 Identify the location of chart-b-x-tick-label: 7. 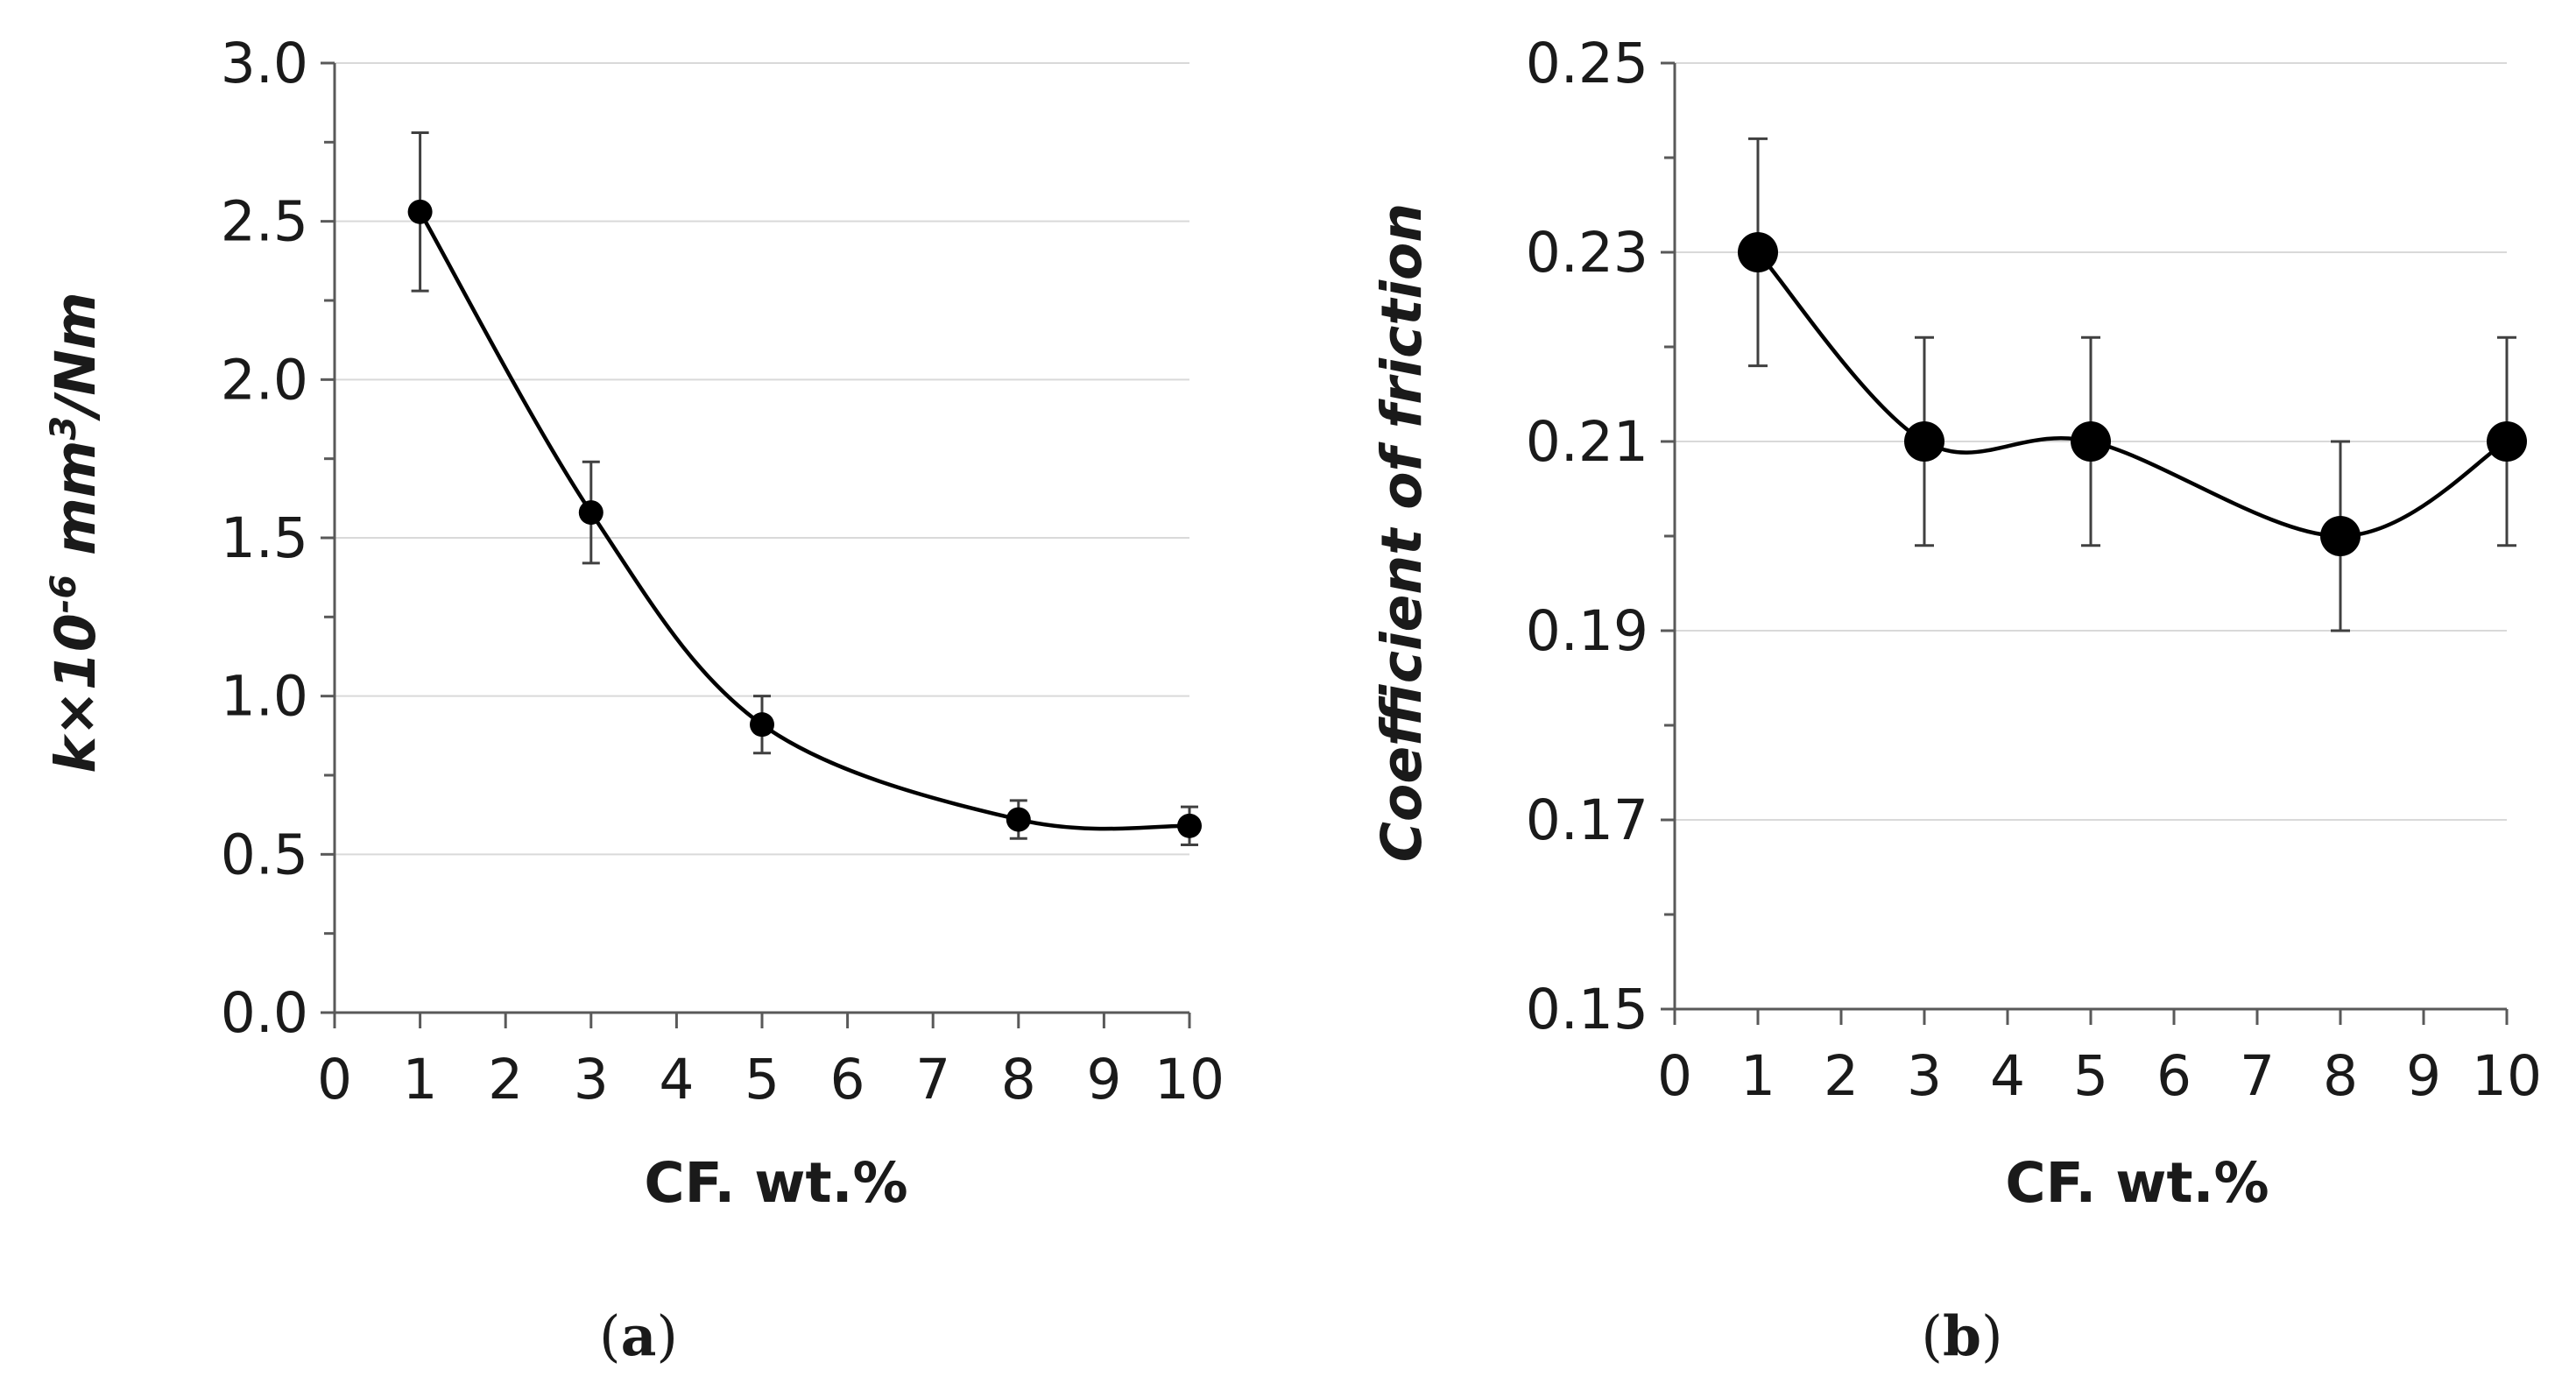
(2257, 1076).